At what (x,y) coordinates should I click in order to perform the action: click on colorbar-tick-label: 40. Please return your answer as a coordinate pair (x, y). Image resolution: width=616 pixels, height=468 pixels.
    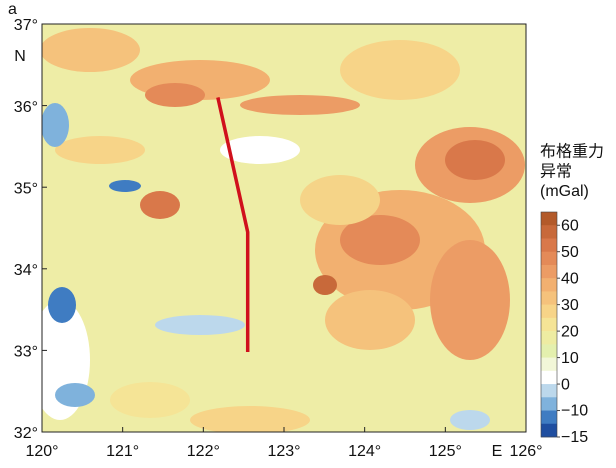
    Looking at the image, I should click on (570, 278).